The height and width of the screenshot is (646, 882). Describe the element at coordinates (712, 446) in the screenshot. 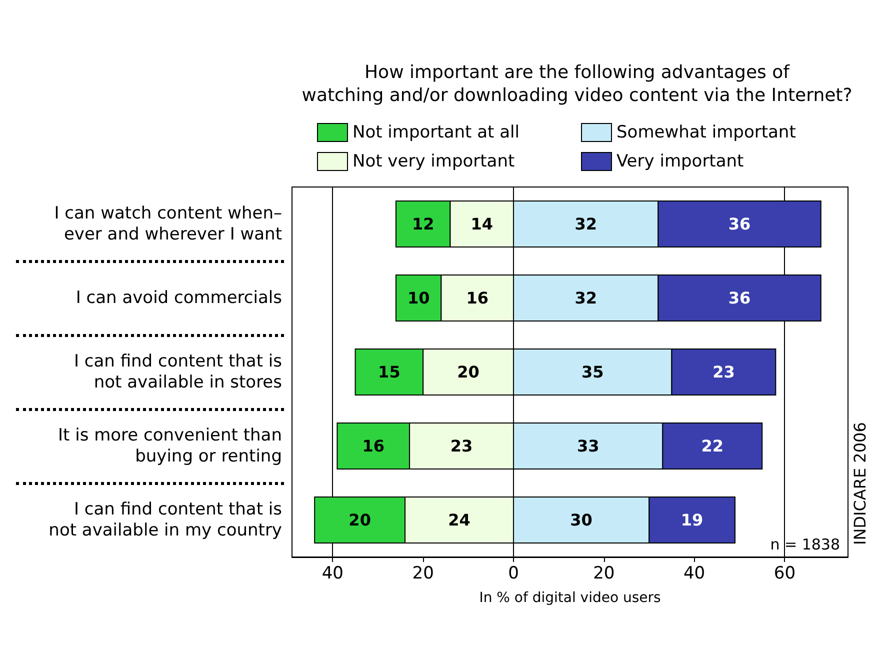

I see `data-label: 22` at that location.